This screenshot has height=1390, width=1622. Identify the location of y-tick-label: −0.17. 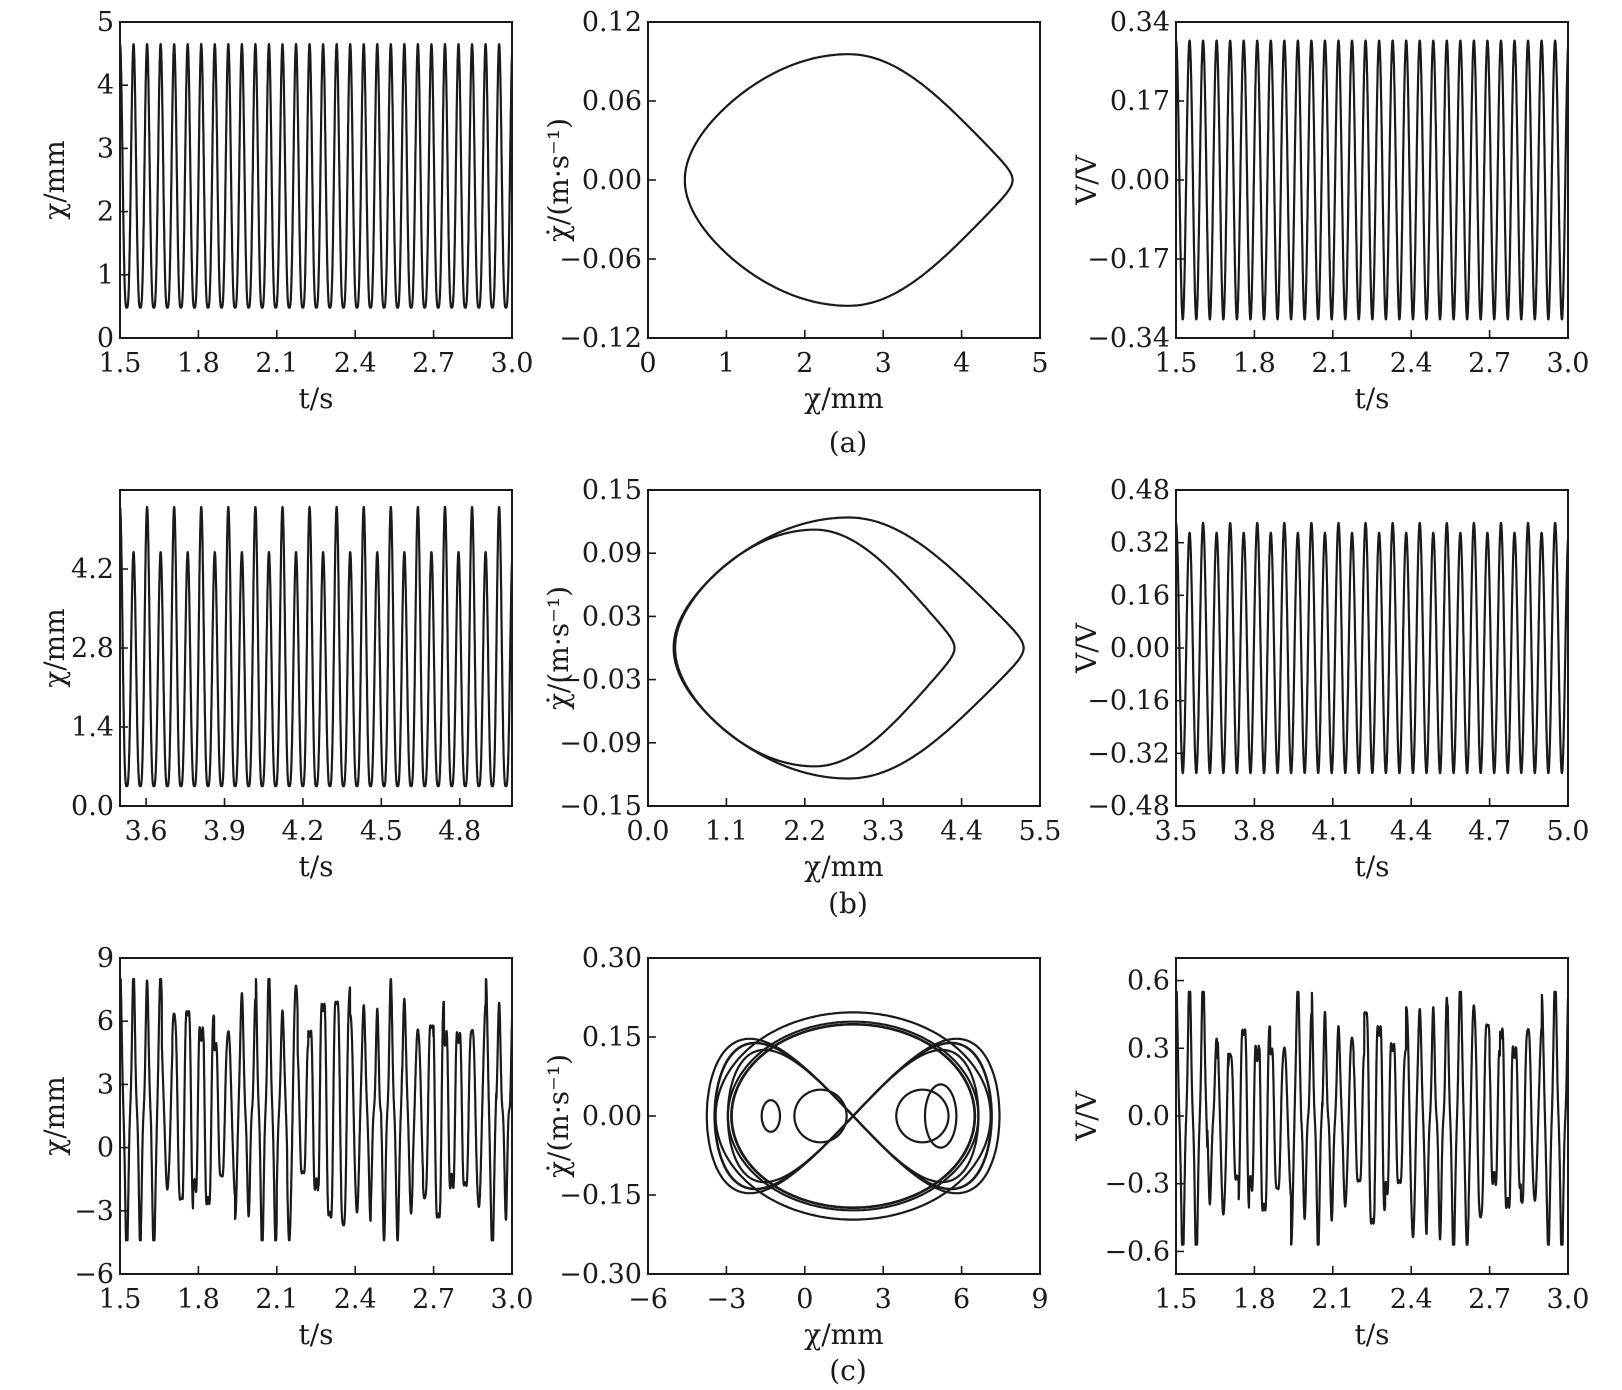
(1128, 259).